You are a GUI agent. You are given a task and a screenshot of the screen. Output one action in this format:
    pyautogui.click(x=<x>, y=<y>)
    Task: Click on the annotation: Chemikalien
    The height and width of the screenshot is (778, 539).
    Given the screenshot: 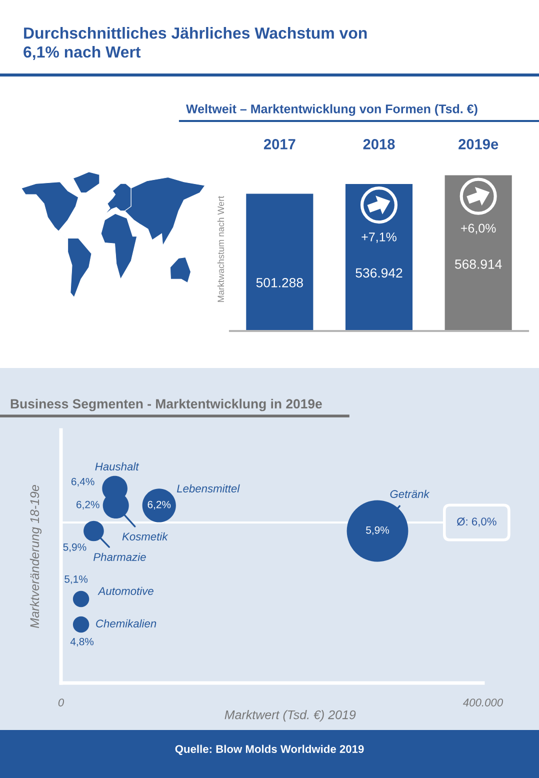 What is the action you would take?
    pyautogui.click(x=126, y=623)
    